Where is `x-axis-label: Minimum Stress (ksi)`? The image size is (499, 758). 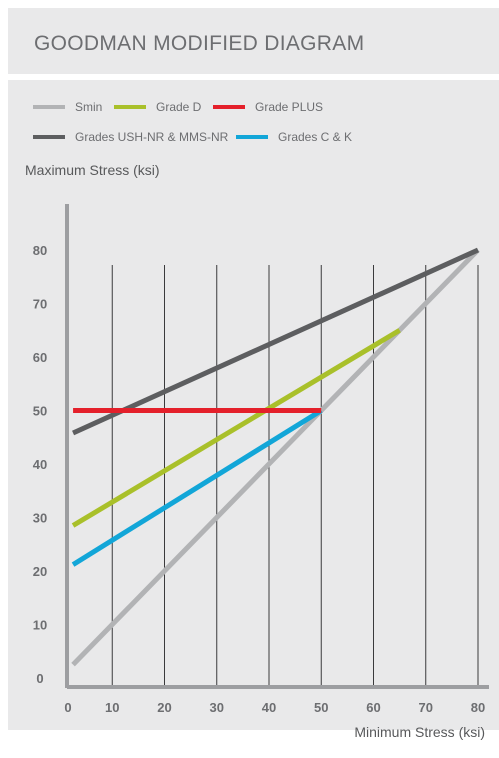 x-axis-label: Minimum Stress (ksi) is located at coordinates (419, 732).